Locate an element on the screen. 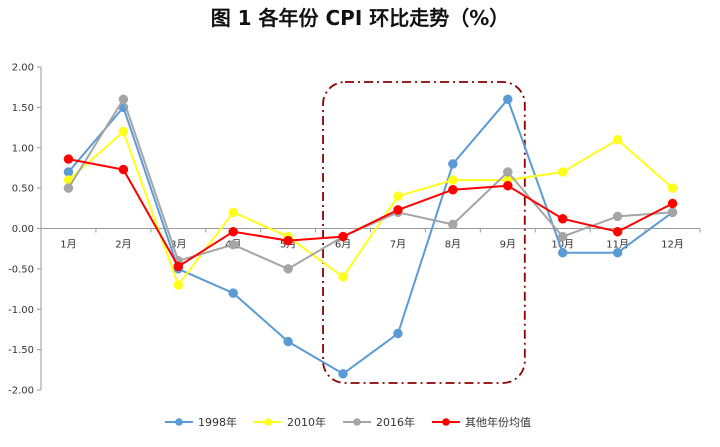 This screenshot has width=720, height=447. legend-item: 1998年 is located at coordinates (201, 422).